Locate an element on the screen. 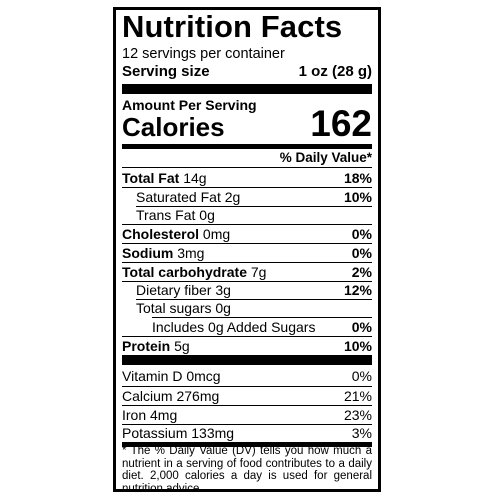 The height and width of the screenshot is (500, 500). nutrient-name: Dietary fiber is located at coordinates (174, 290).